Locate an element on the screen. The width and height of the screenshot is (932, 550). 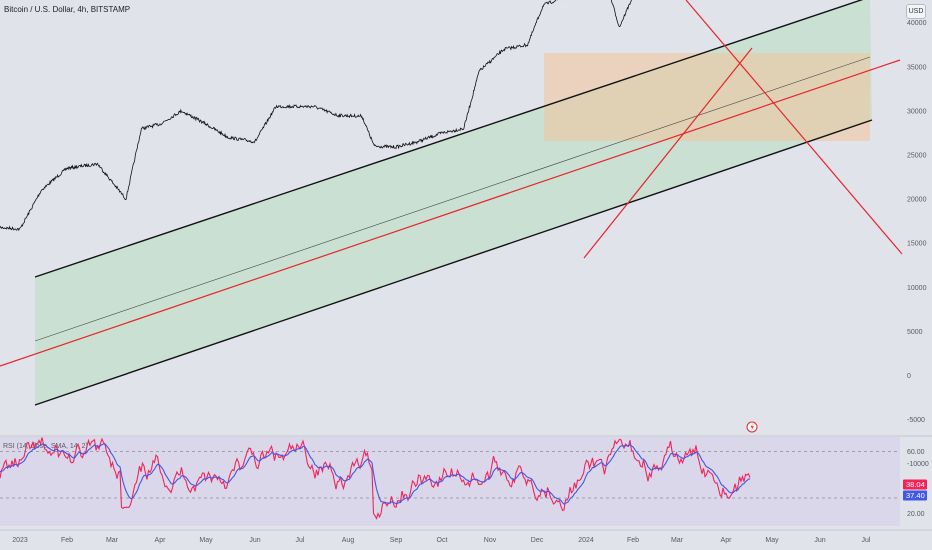
currency-button: USD is located at coordinates (916, 11).